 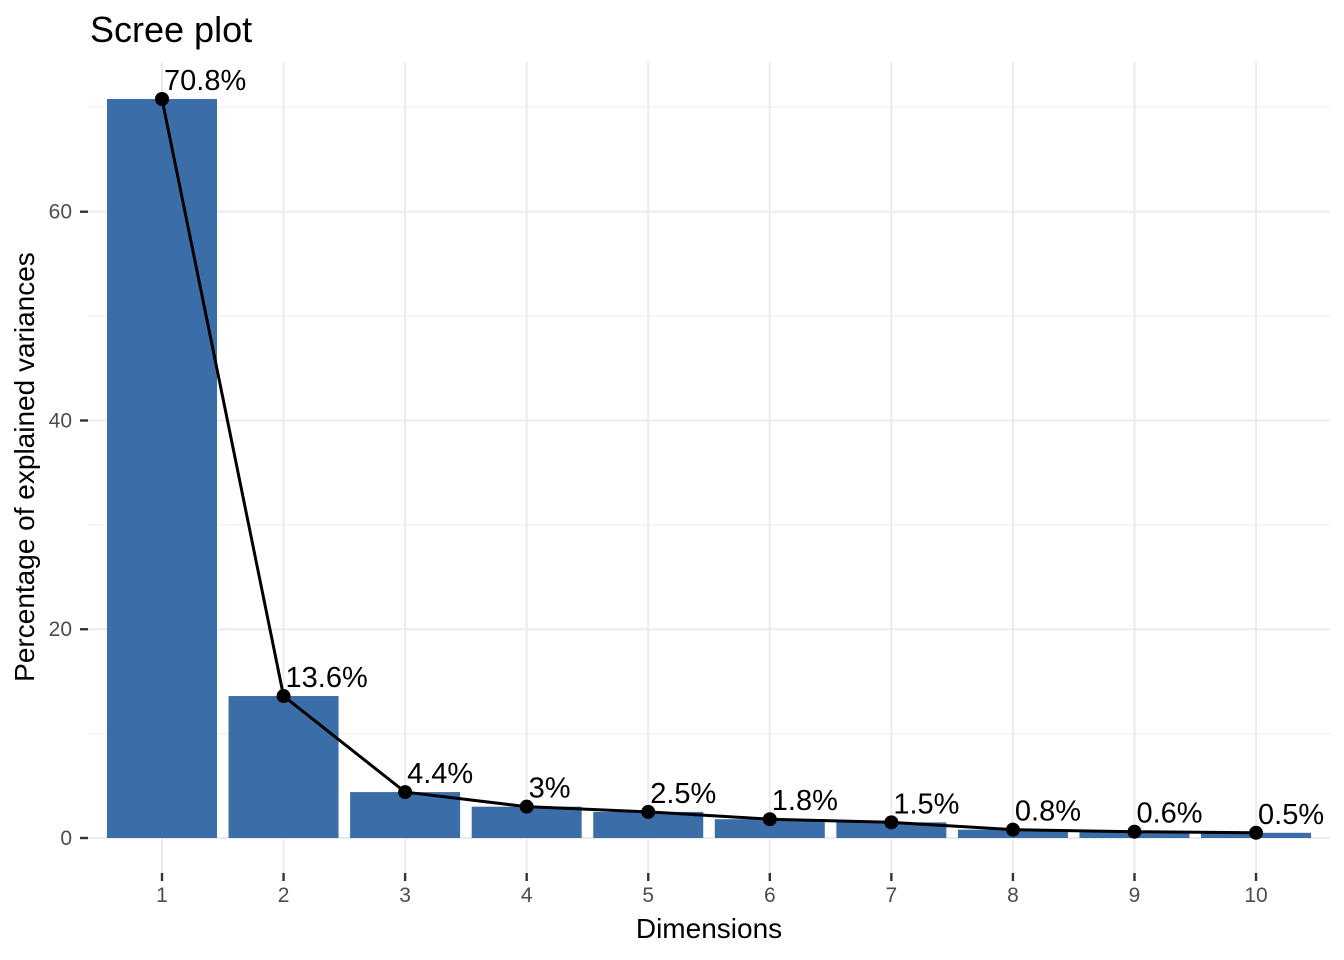 I want to click on y-tick-label: 40, so click(x=60, y=420).